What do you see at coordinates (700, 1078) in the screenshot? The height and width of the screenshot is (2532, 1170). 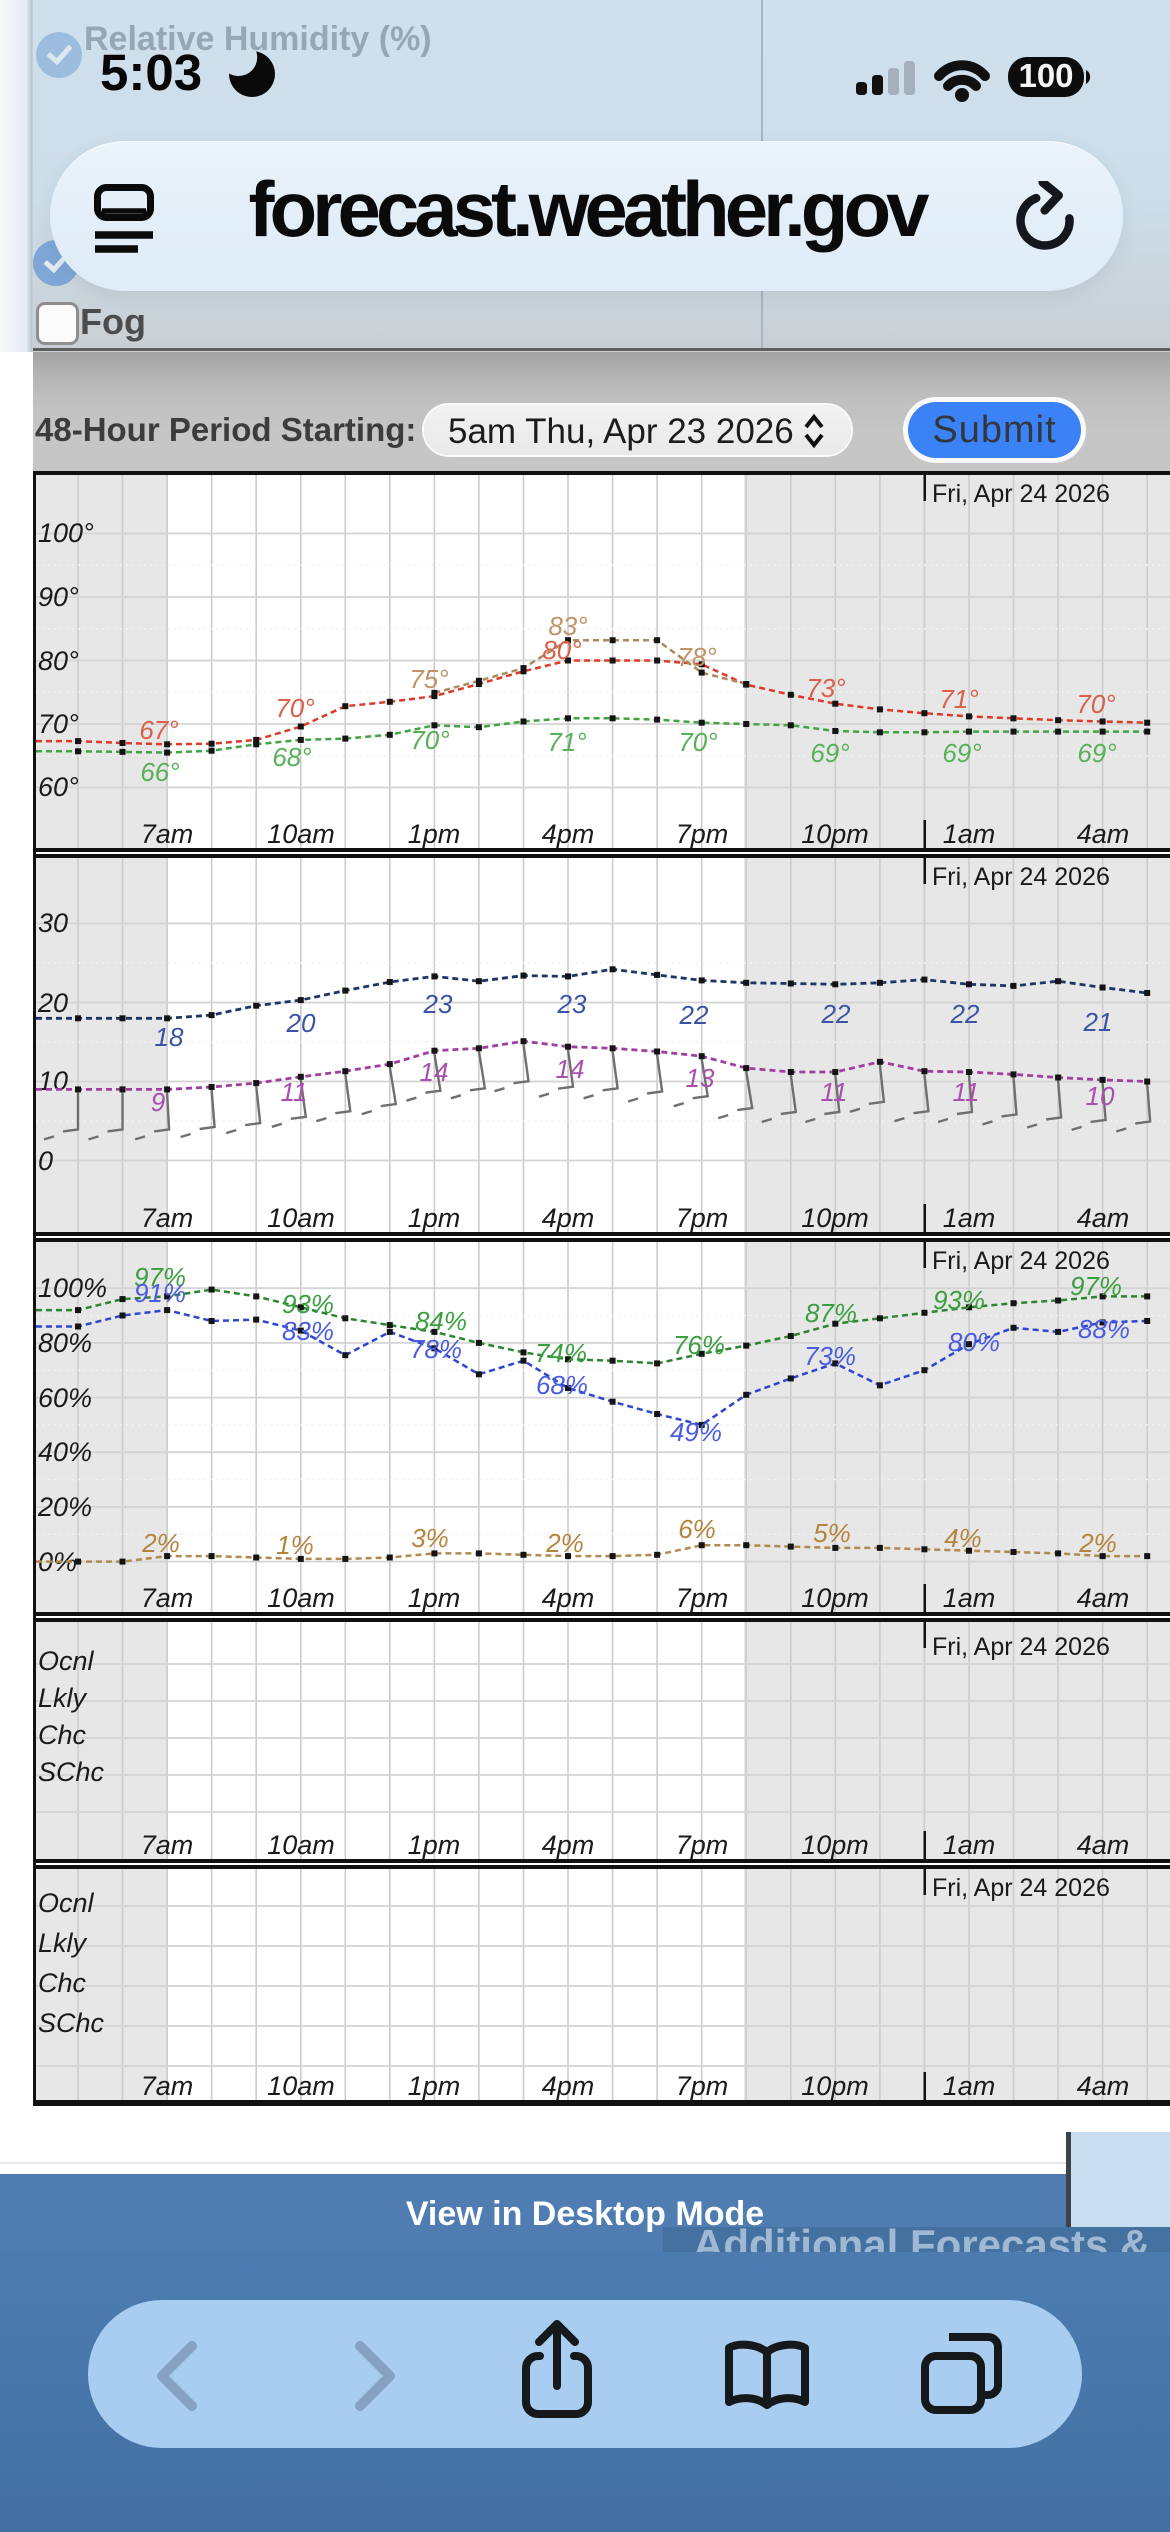 I see `svg-text: 13` at bounding box center [700, 1078].